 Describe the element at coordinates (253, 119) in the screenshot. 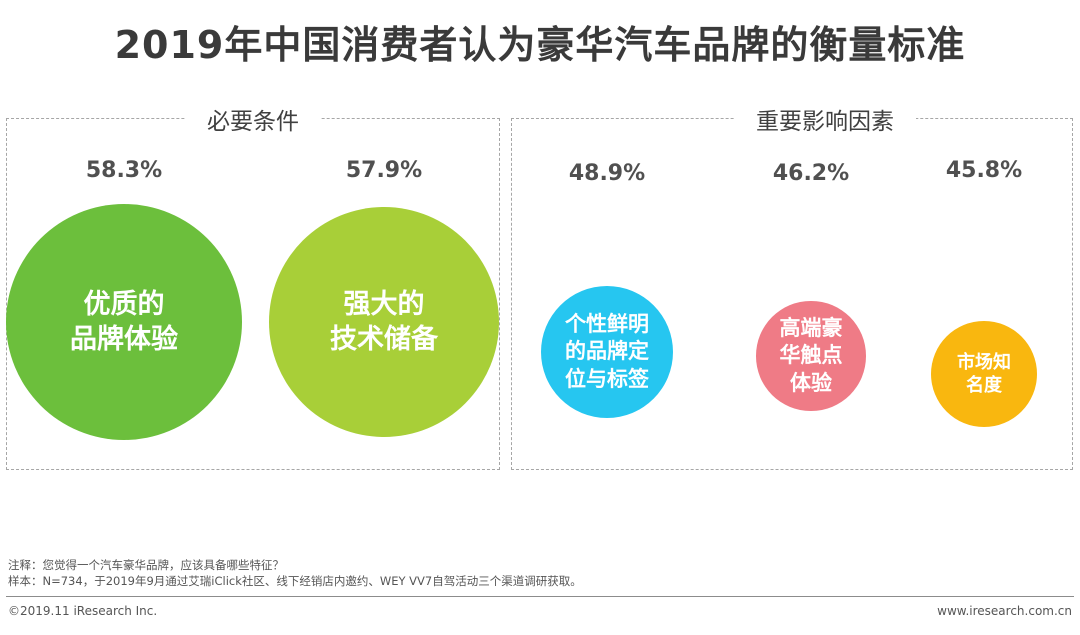

I see `group-label-required: 必要条件` at that location.